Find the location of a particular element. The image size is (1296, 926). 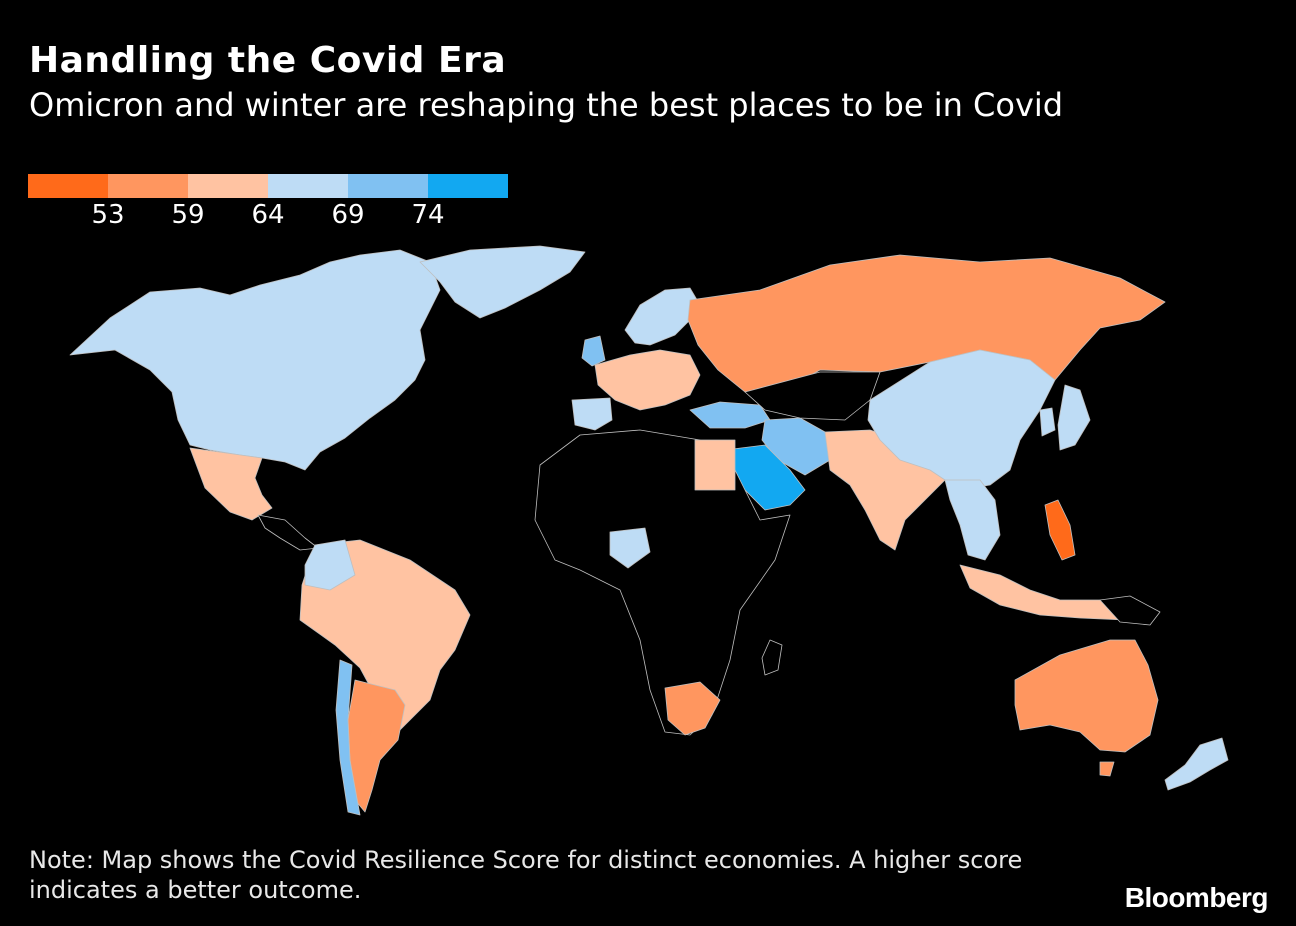

region-philippines is located at coordinates (1060, 530).